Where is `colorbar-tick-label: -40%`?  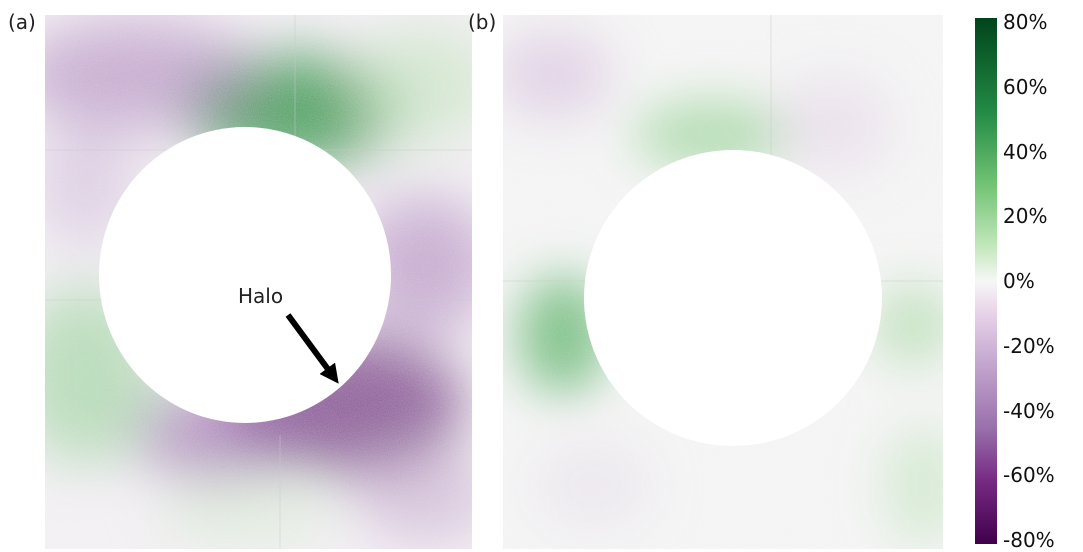
colorbar-tick-label: -40% is located at coordinates (1029, 410).